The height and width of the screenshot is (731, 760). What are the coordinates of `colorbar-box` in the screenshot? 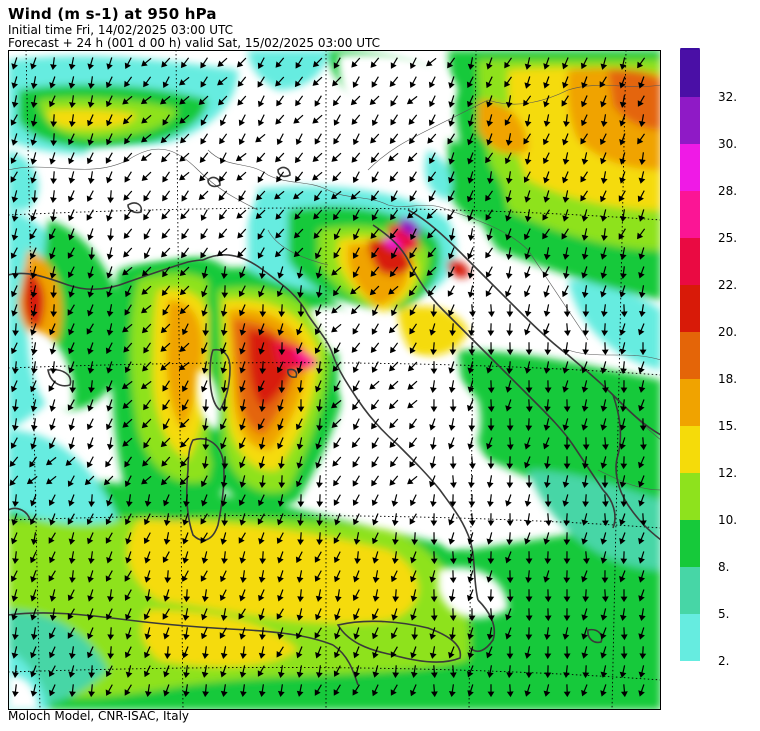 It's located at (690, 496).